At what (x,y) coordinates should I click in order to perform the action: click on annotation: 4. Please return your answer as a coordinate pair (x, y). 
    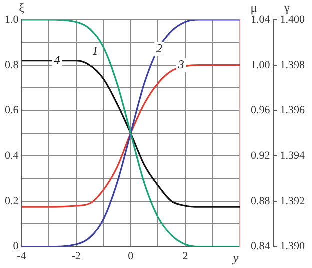
    Looking at the image, I should click on (57, 59).